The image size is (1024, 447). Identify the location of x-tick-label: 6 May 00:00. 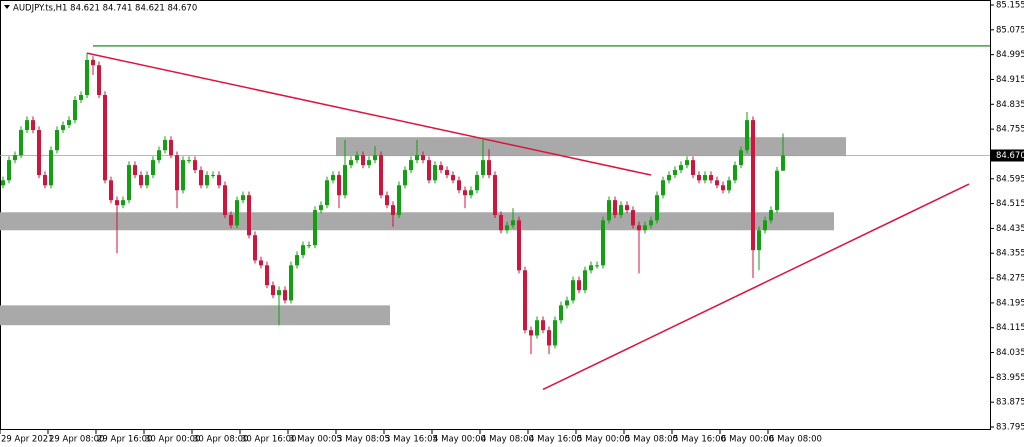
(747, 440).